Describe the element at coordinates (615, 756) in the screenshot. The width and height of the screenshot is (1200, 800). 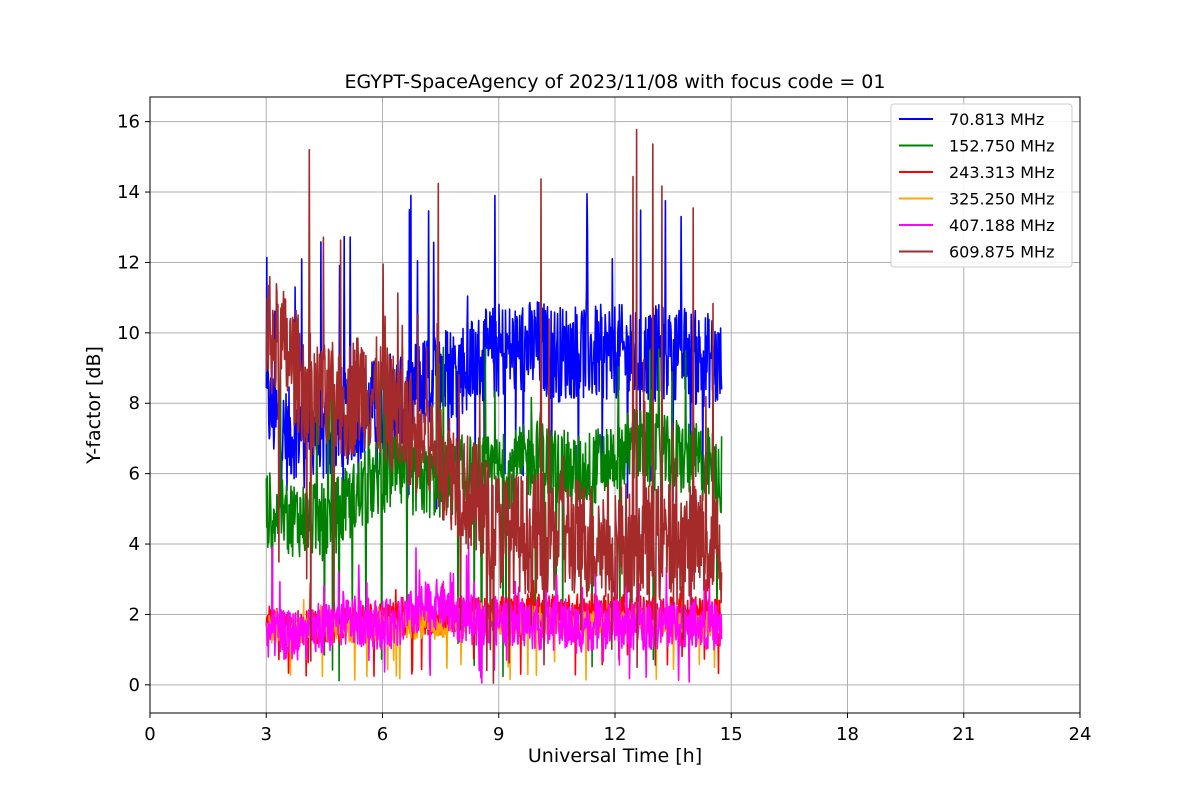
I see `x-axis-label: Universal Time [h]` at that location.